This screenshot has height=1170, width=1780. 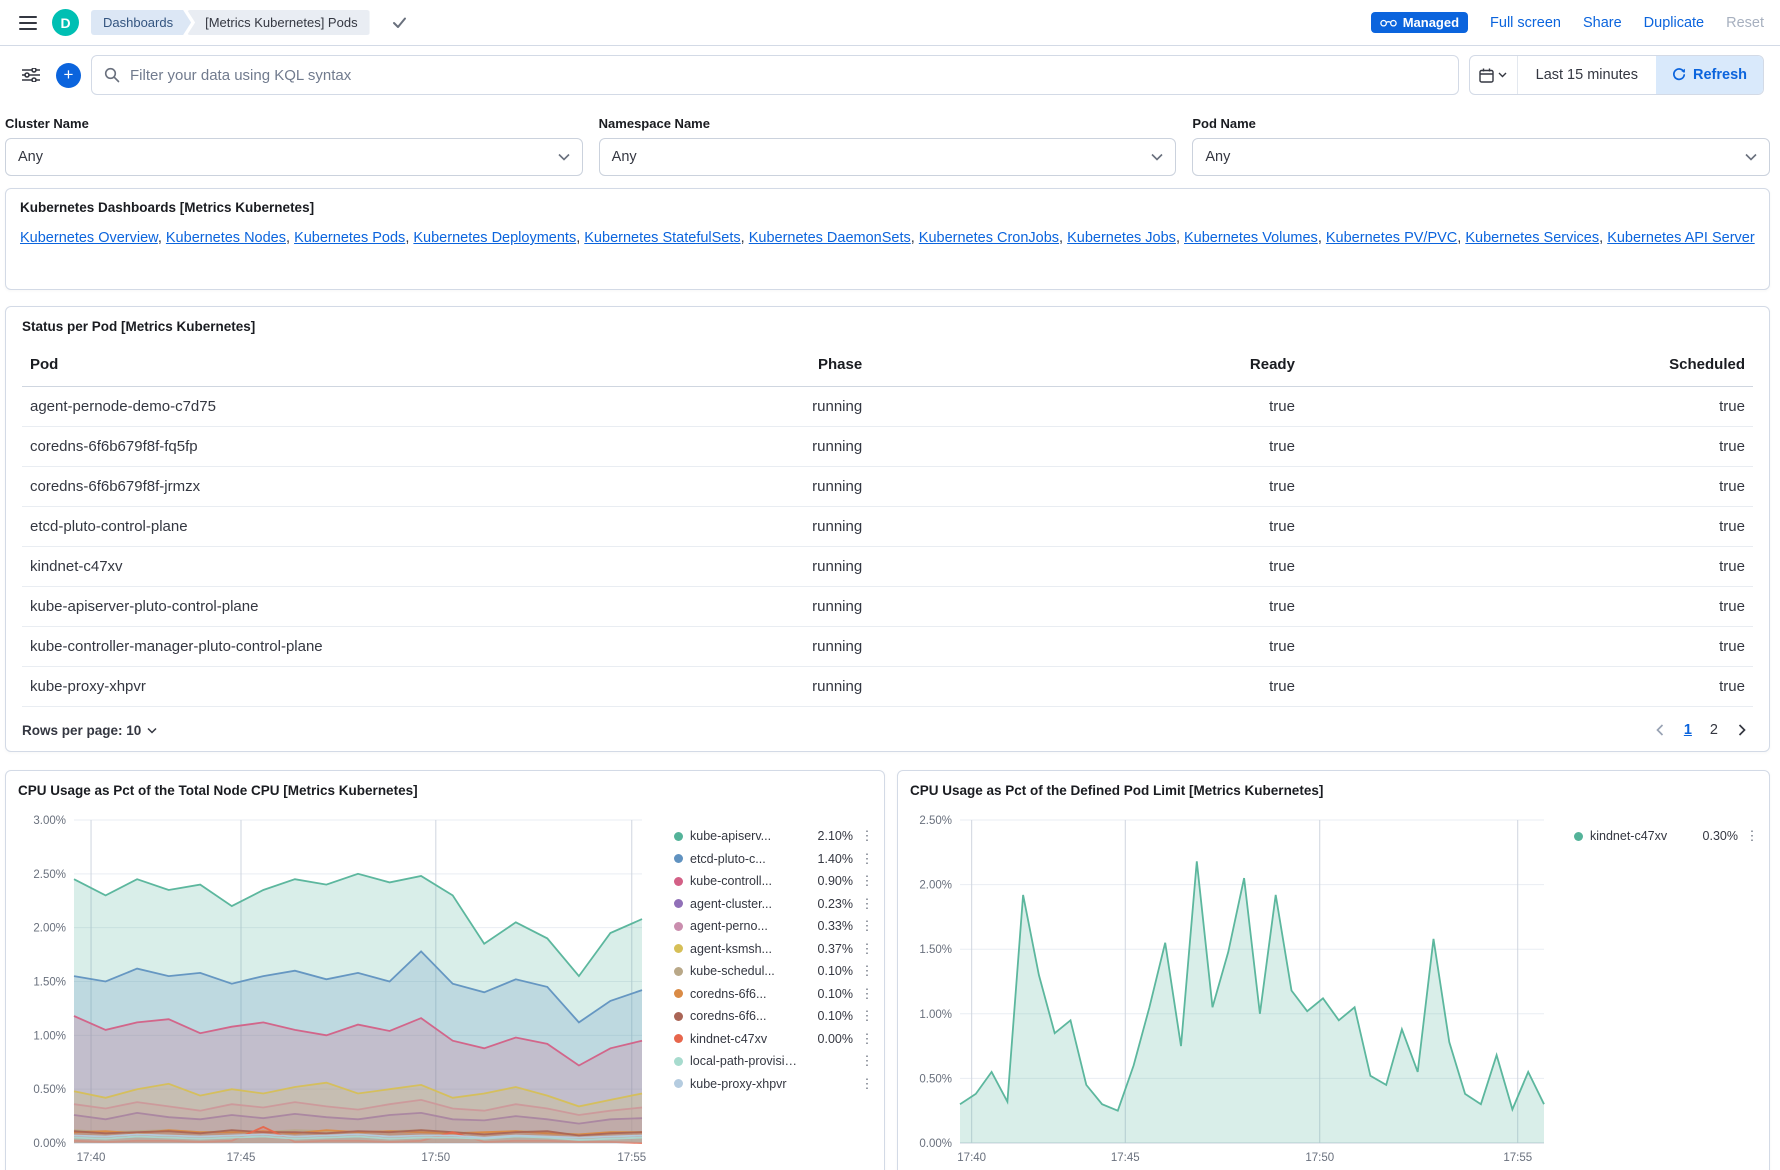 I want to click on page-button-1: 1, so click(x=1688, y=730).